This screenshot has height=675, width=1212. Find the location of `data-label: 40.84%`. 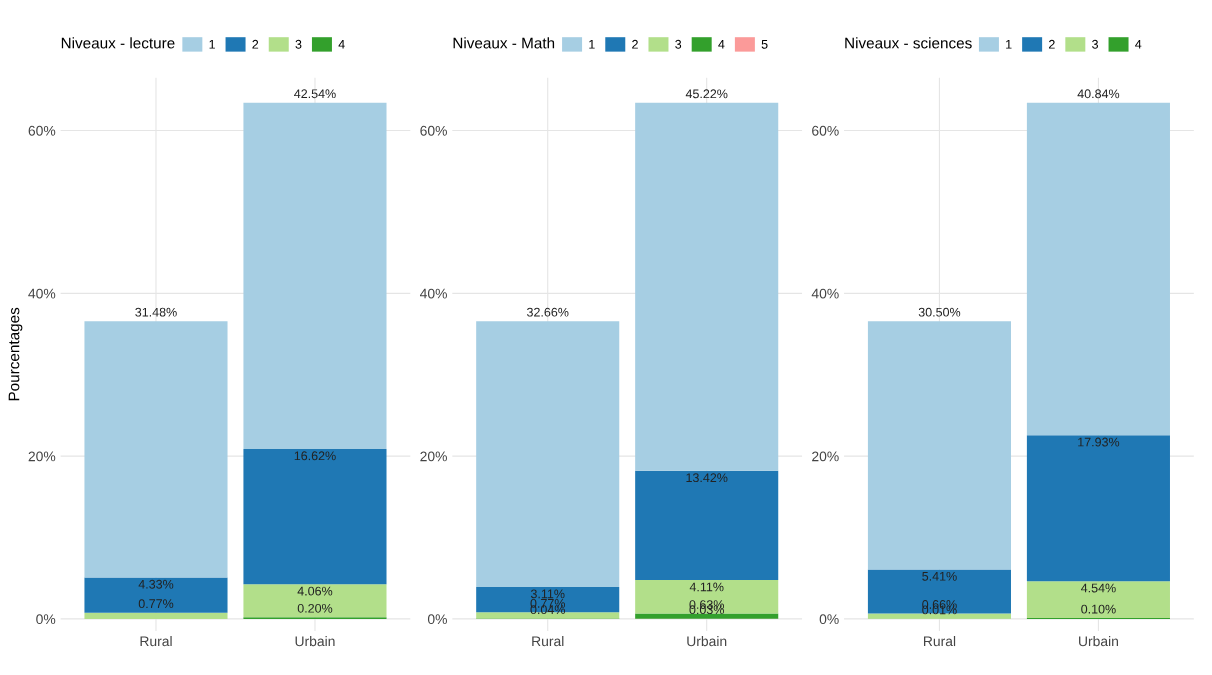

data-label: 40.84% is located at coordinates (1098, 94).